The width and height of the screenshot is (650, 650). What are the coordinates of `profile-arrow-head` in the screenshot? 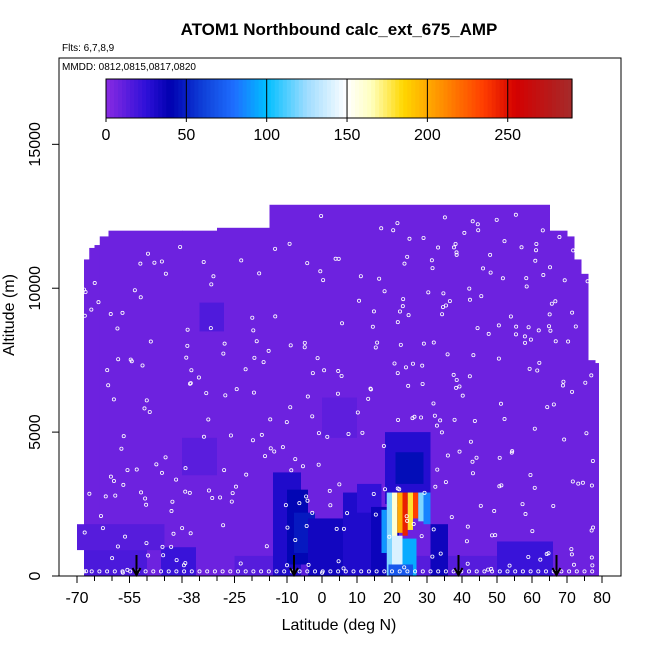 It's located at (556, 572).